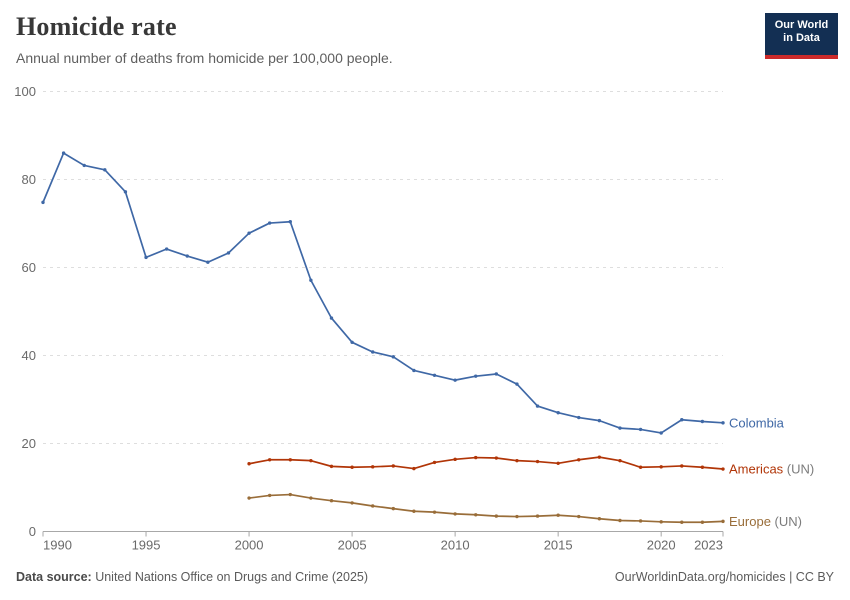  Describe the element at coordinates (352, 545) in the screenshot. I see `x-tick-label: 2005` at that location.